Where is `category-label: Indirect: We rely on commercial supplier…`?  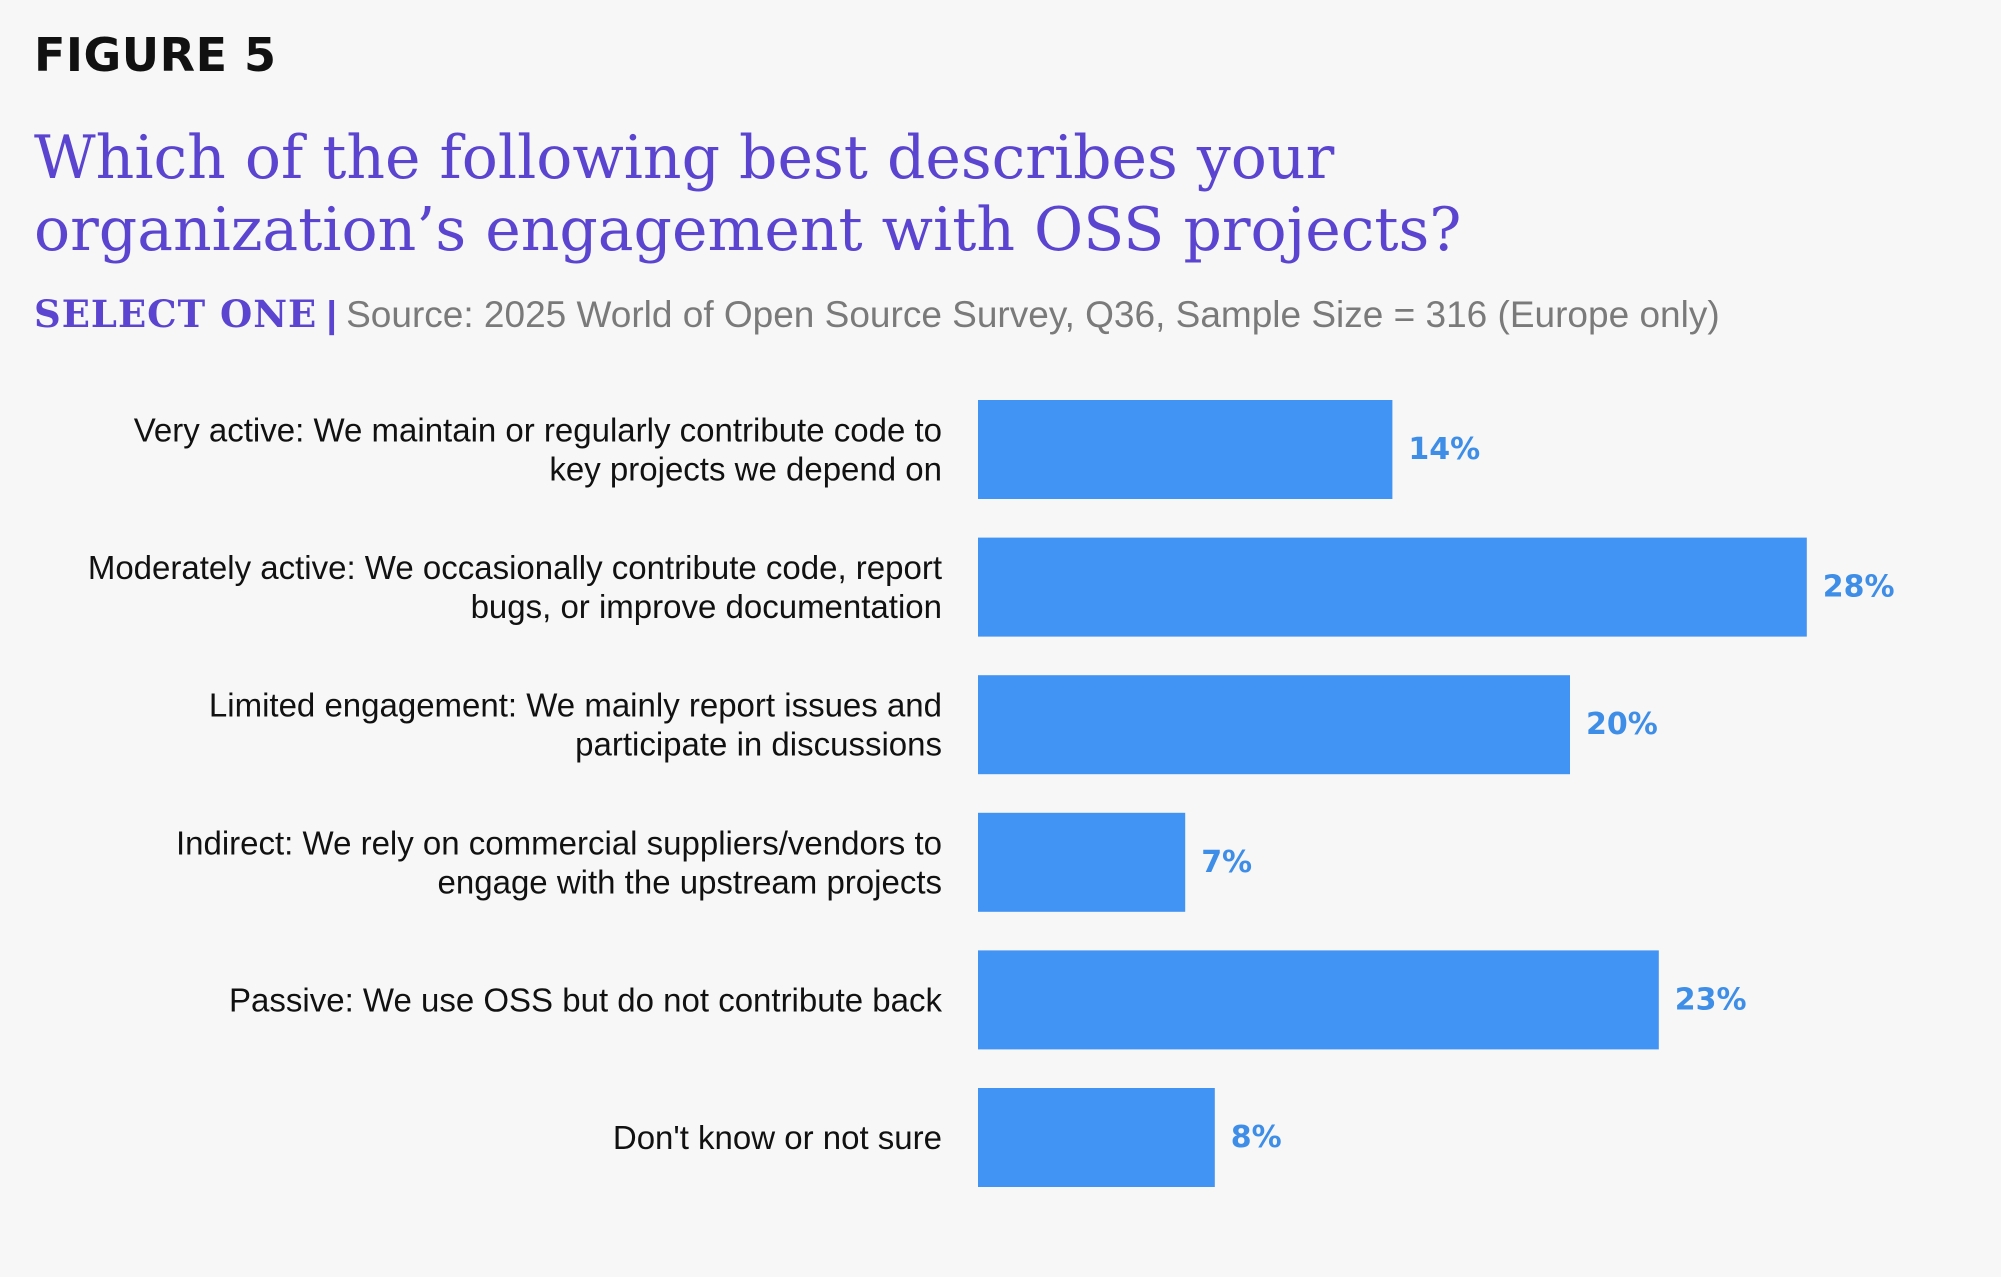
category-label: Indirect: We rely on commercial supplier… is located at coordinates (559, 862).